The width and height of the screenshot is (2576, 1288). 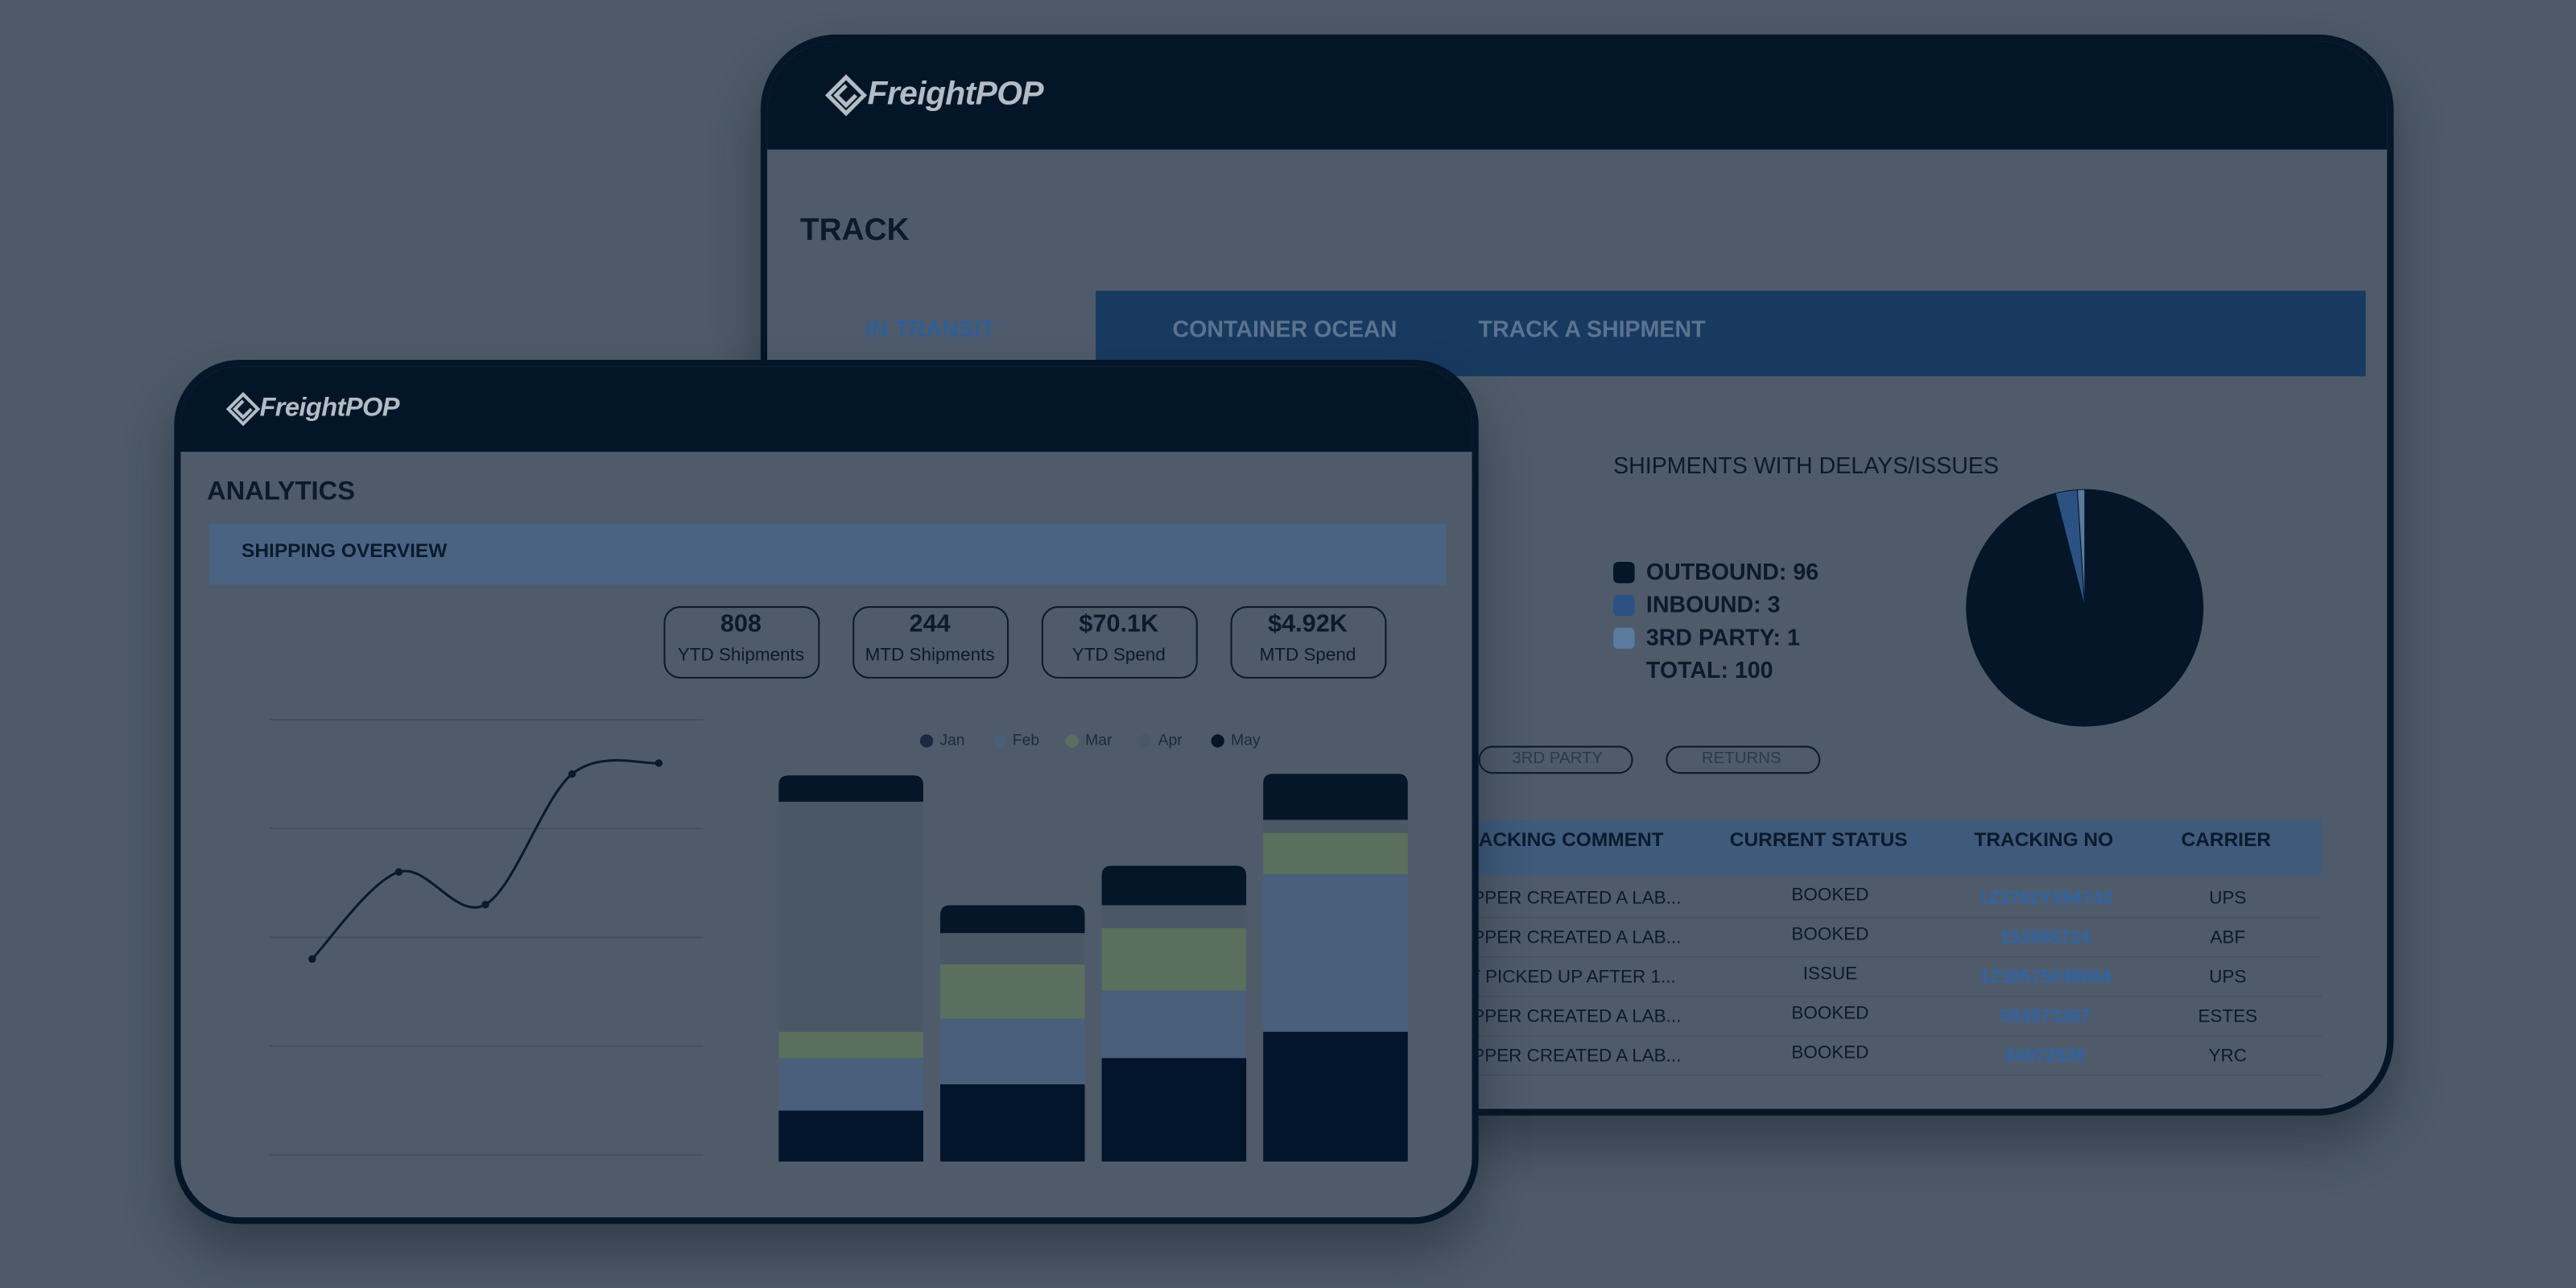 I want to click on legend-label: 3RD PARTY: 1, so click(x=1723, y=637).